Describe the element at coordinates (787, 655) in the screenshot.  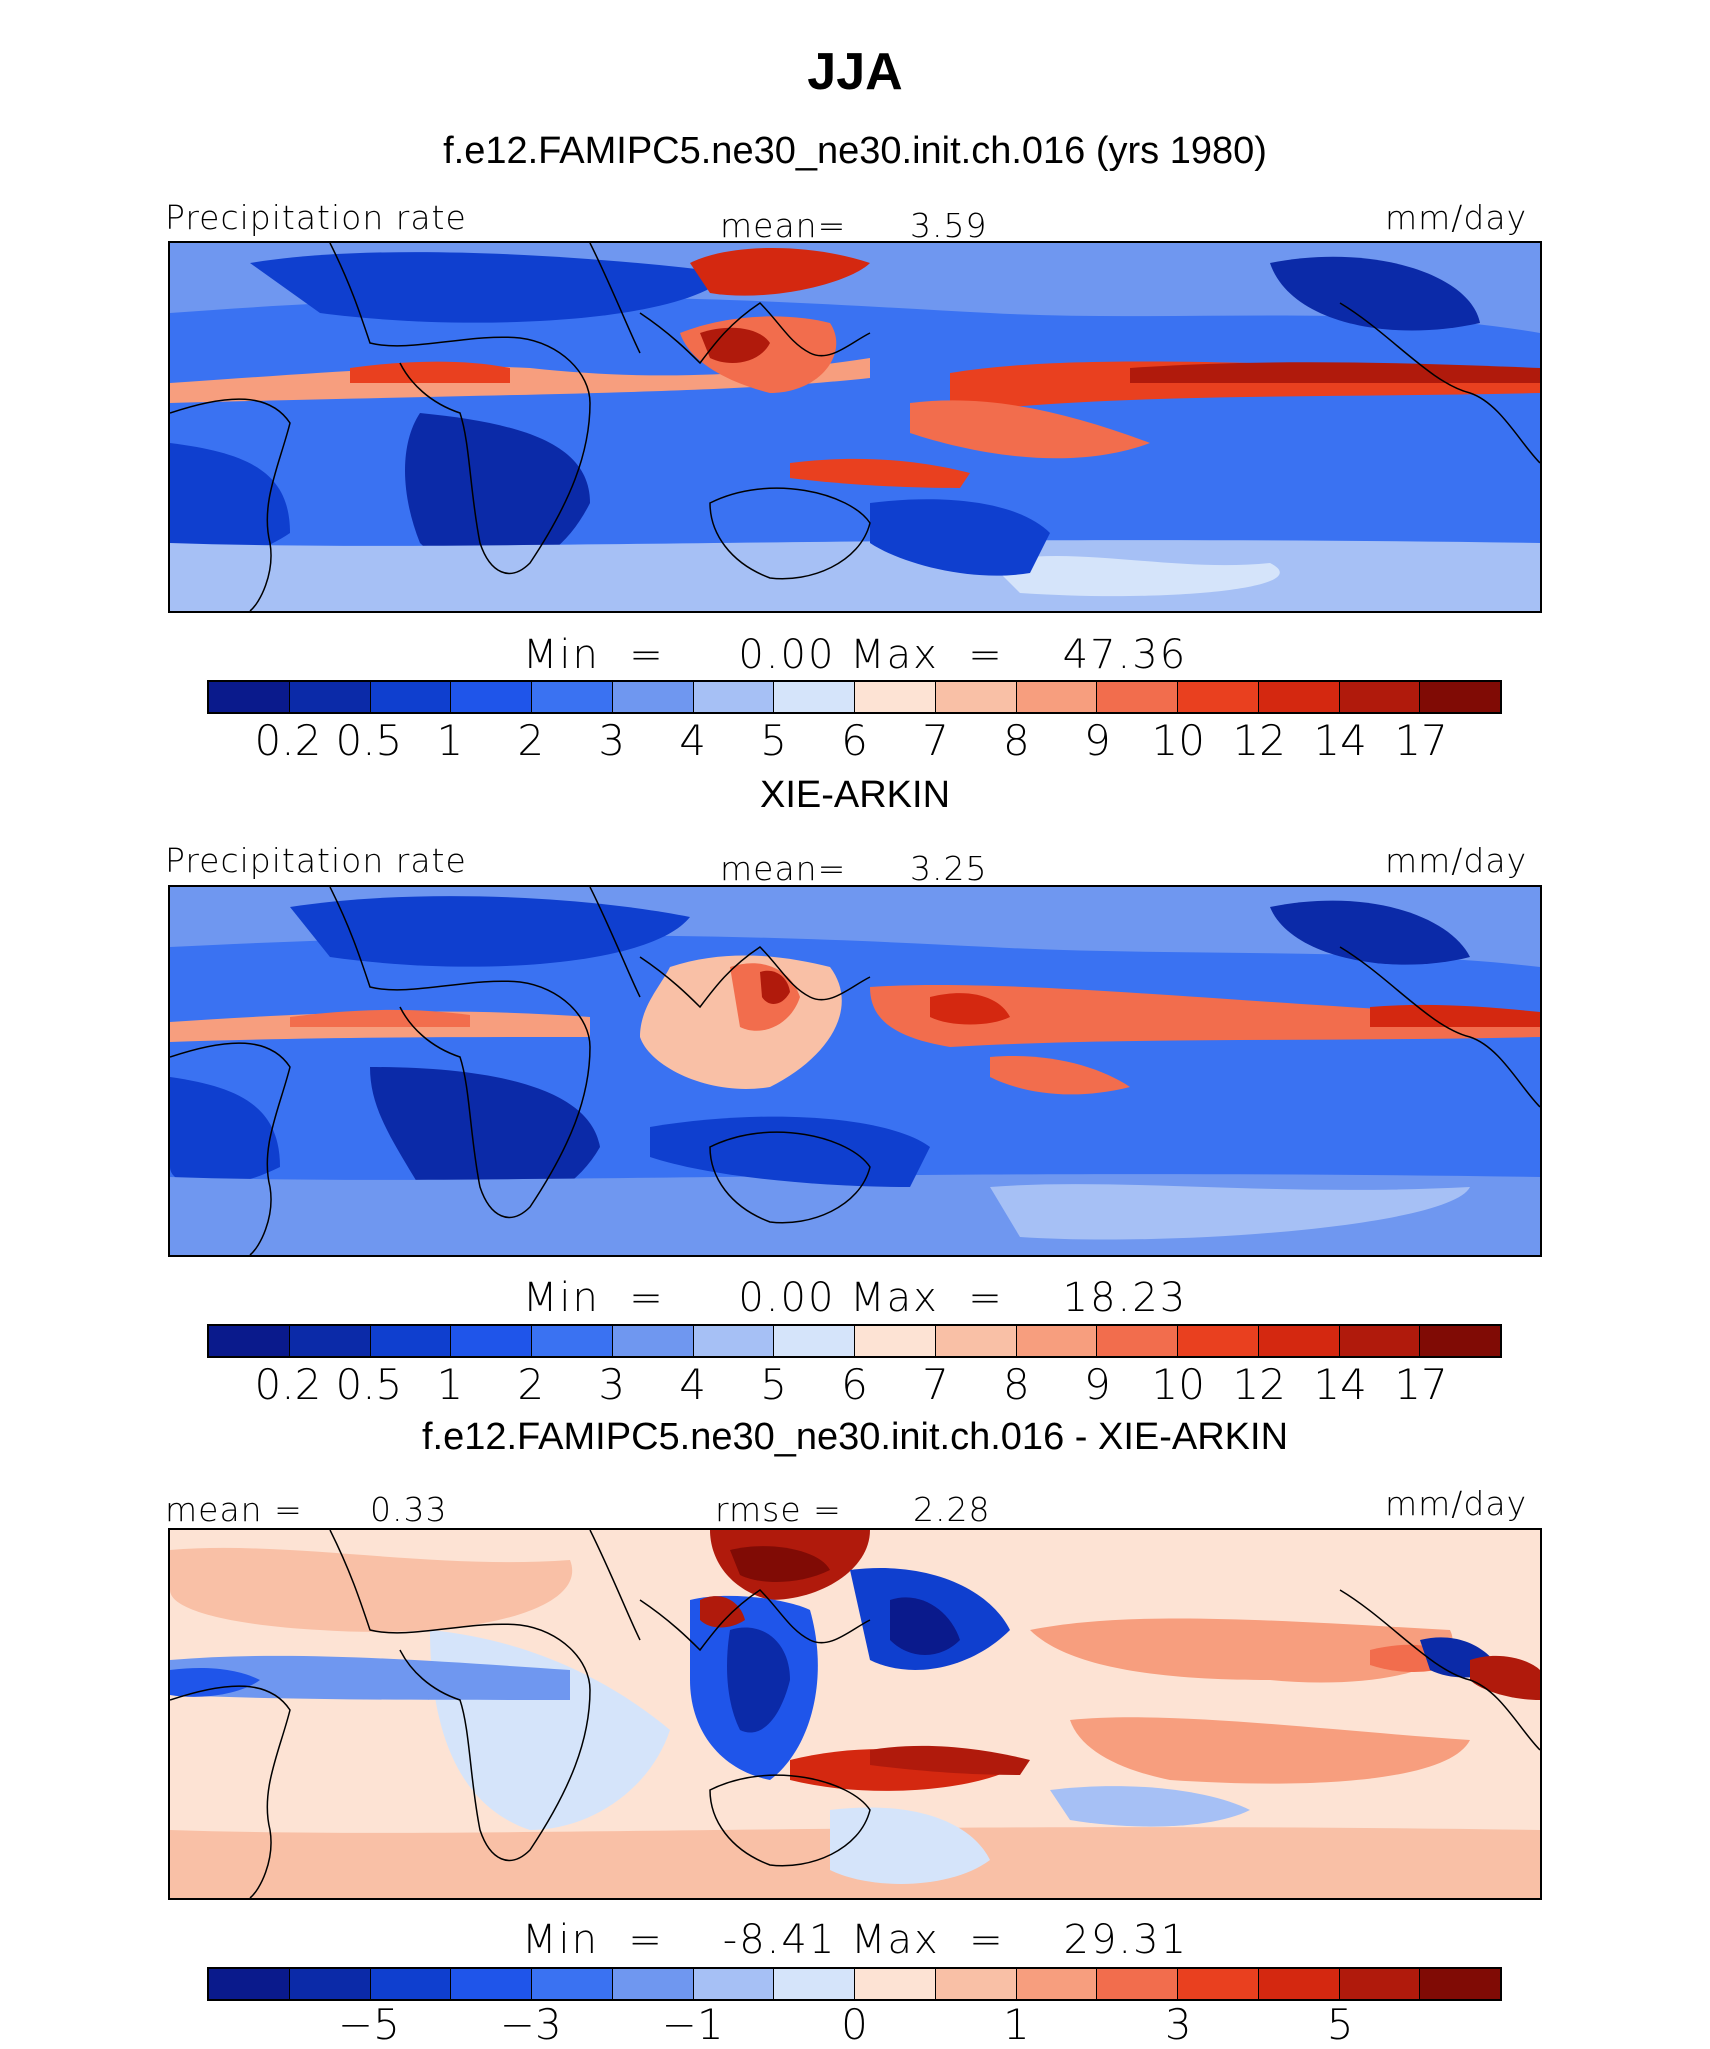
I see `panel-1-min-value: 0.00` at that location.